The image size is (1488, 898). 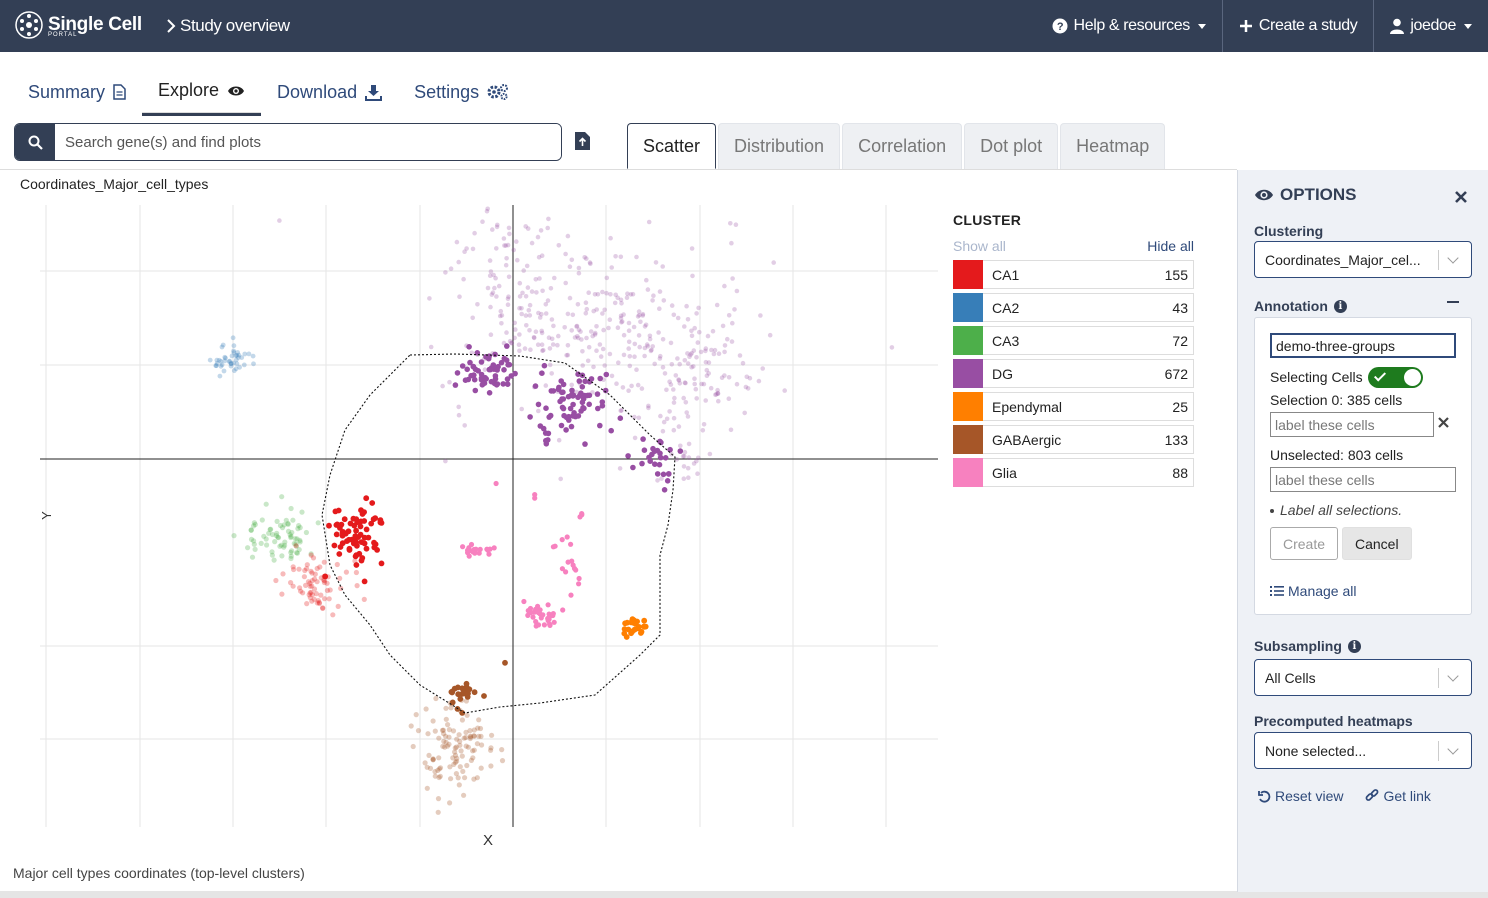 What do you see at coordinates (77, 92) in the screenshot?
I see `tab-summary: Summary` at bounding box center [77, 92].